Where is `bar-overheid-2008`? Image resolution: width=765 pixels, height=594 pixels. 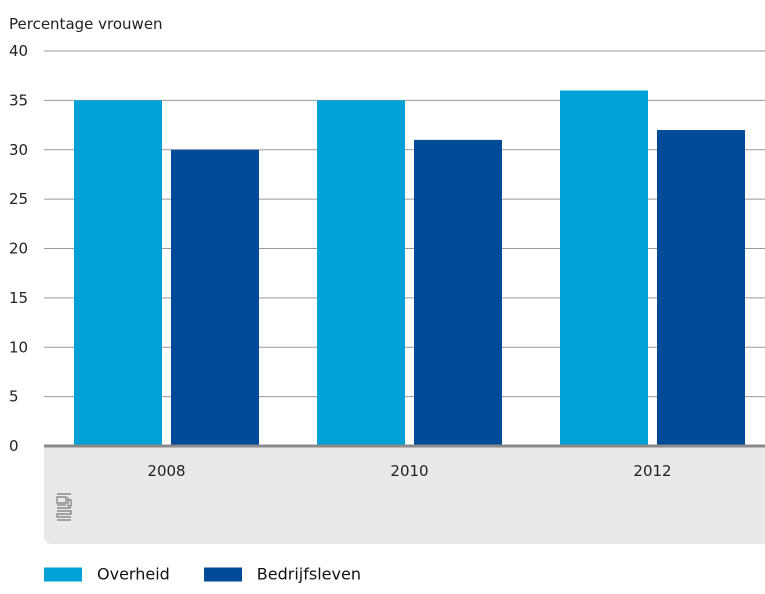 bar-overheid-2008 is located at coordinates (118, 273).